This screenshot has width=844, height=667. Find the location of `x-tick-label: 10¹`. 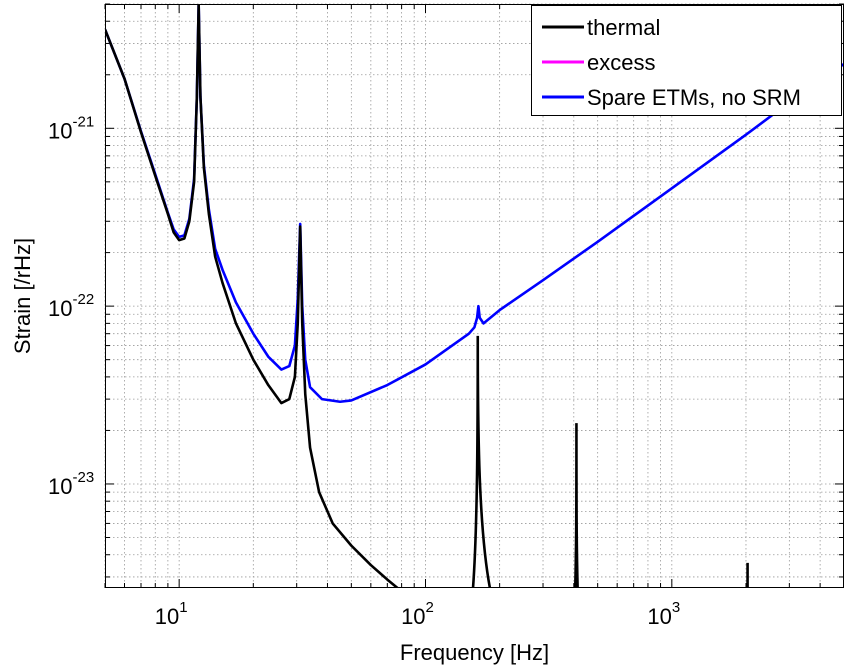

x-tick-label: 10¹ is located at coordinates (171, 614).